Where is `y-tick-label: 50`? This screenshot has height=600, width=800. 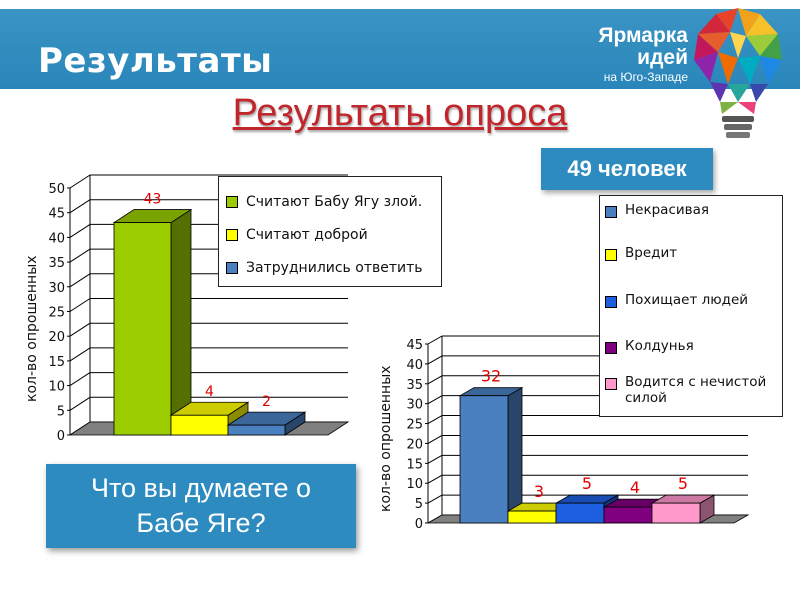 y-tick-label: 50 is located at coordinates (56, 189).